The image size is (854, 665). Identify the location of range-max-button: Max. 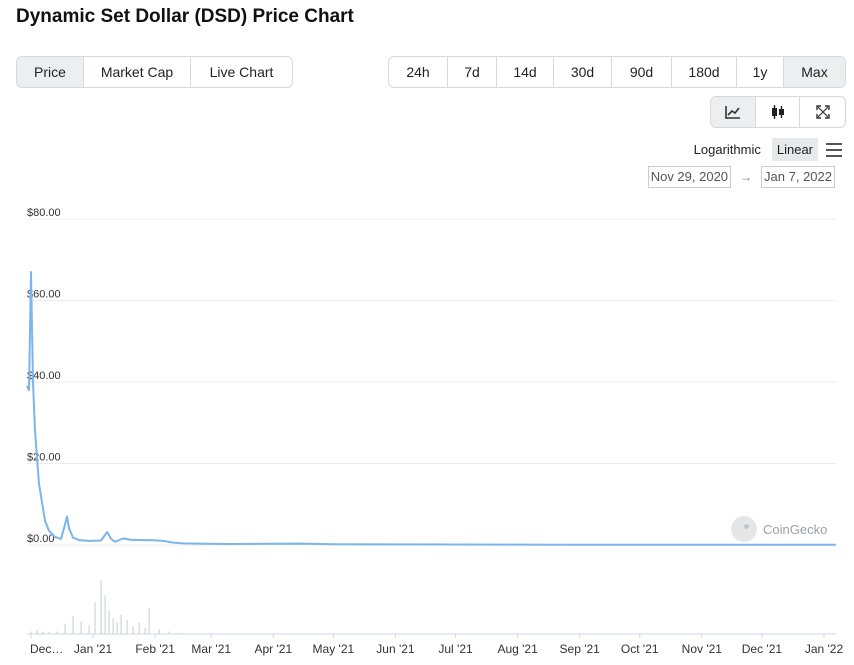
(814, 72).